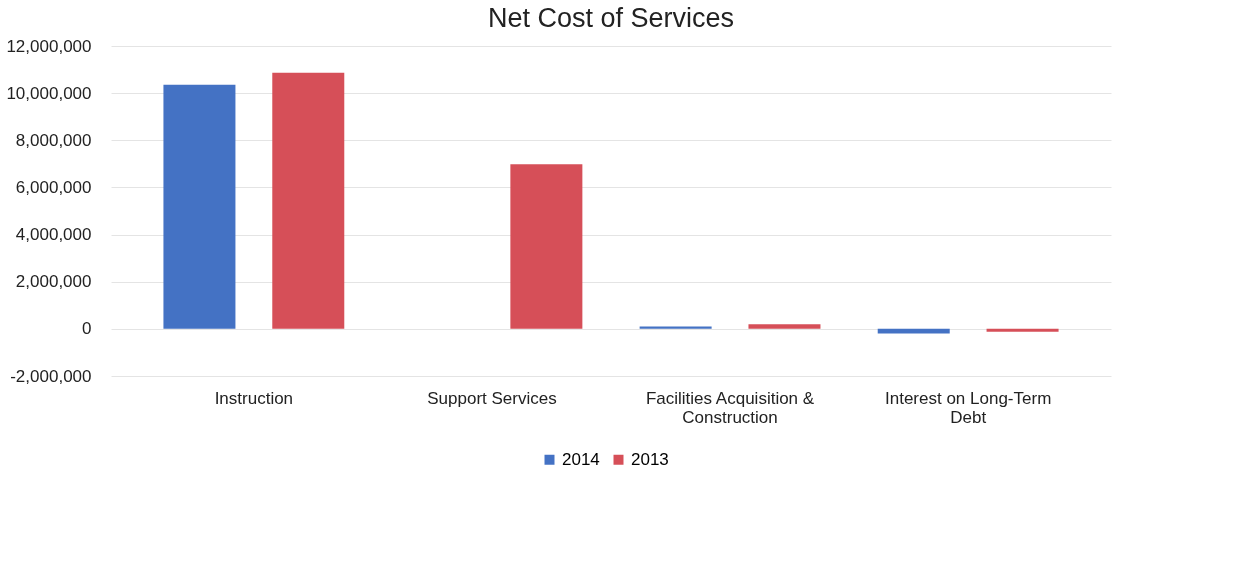 Image resolution: width=1238 pixels, height=577 pixels. Describe the element at coordinates (53, 140) in the screenshot. I see `y-tick-label: 8,000,000` at that location.